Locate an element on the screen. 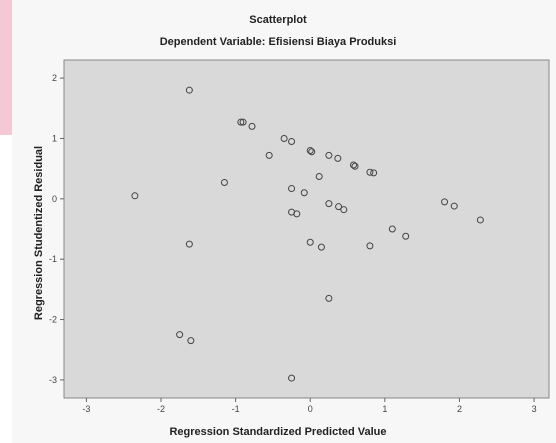 Image resolution: width=556 pixels, height=443 pixels. x-tick-label: 2 is located at coordinates (459, 409).